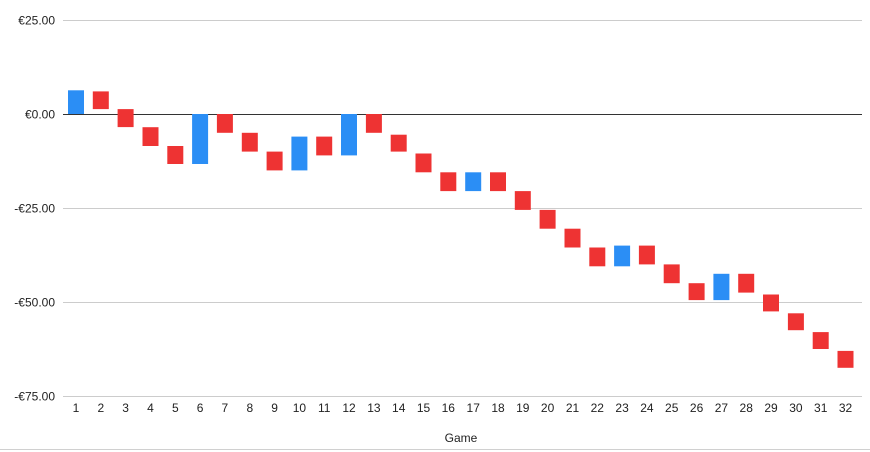 This screenshot has height=452, width=870. I want to click on x-tick-label: 23, so click(622, 408).